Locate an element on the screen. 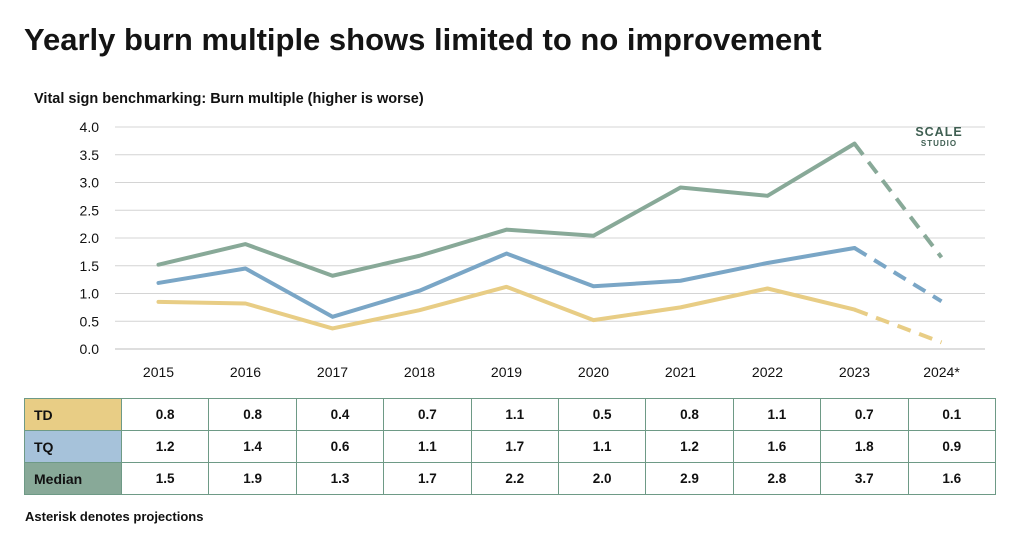 The width and height of the screenshot is (1024, 543). x-tick-label: 2017 is located at coordinates (332, 372).